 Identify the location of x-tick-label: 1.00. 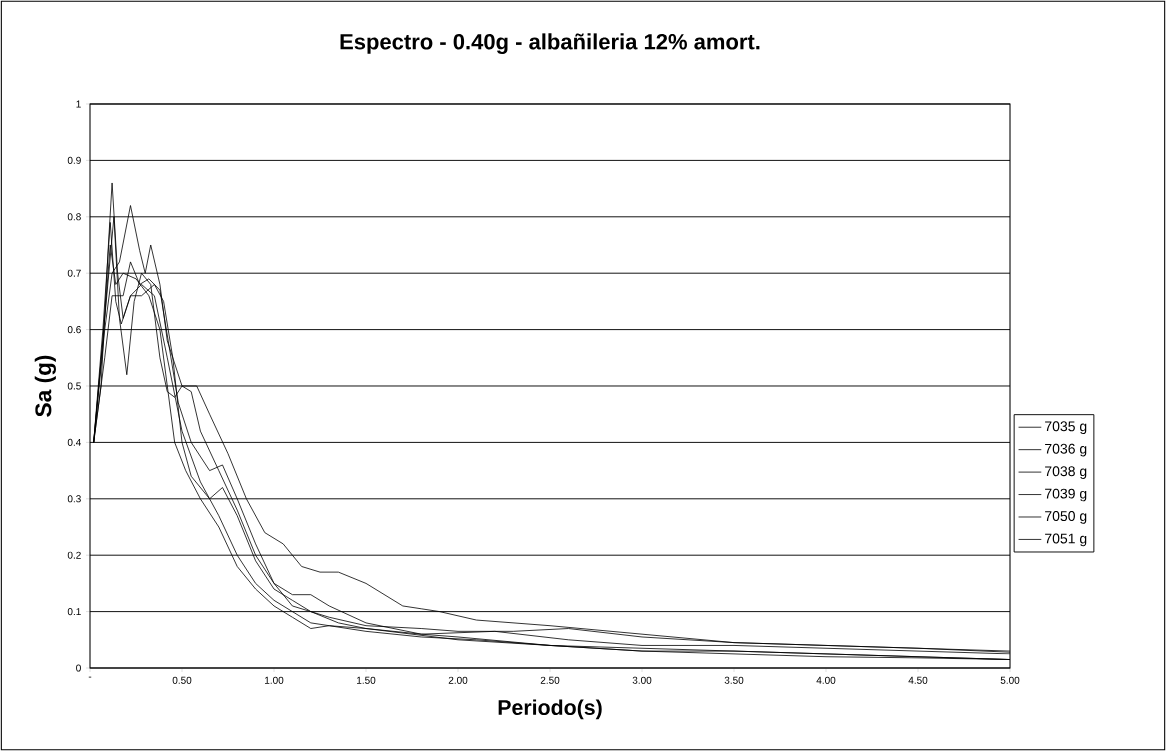
(274, 680).